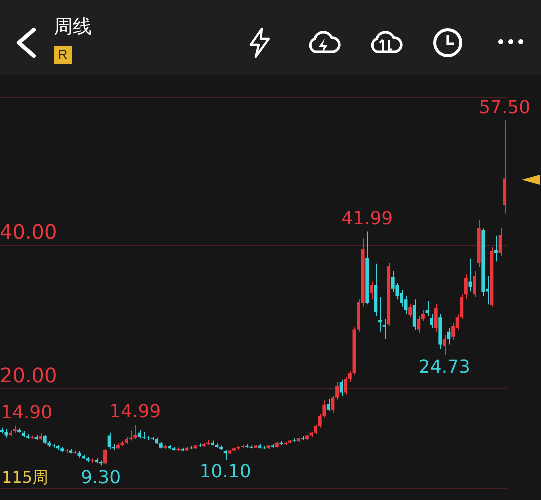 The height and width of the screenshot is (500, 541). Describe the element at coordinates (444, 367) in the screenshot. I see `text: 24.73` at that location.